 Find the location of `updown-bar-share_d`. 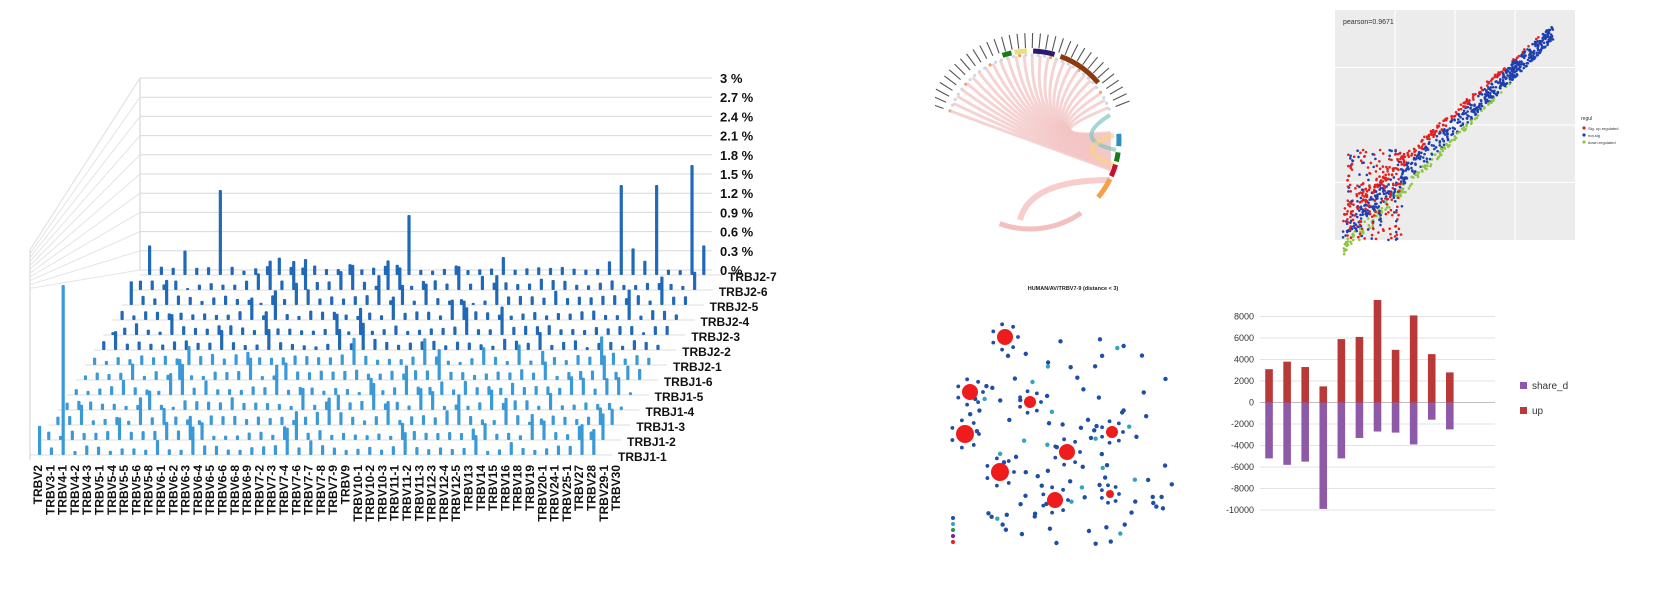

updown-bar-share_d is located at coordinates (1287, 434).